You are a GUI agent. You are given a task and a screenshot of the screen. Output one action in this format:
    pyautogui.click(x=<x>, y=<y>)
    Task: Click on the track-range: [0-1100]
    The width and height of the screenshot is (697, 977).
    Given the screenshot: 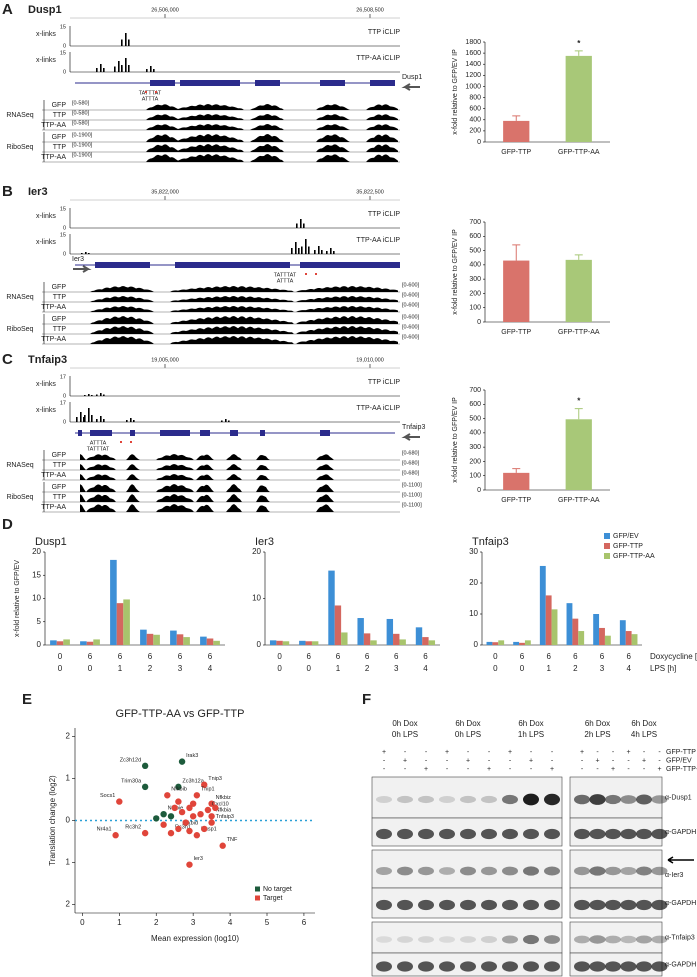 What is the action you would take?
    pyautogui.click(x=412, y=505)
    